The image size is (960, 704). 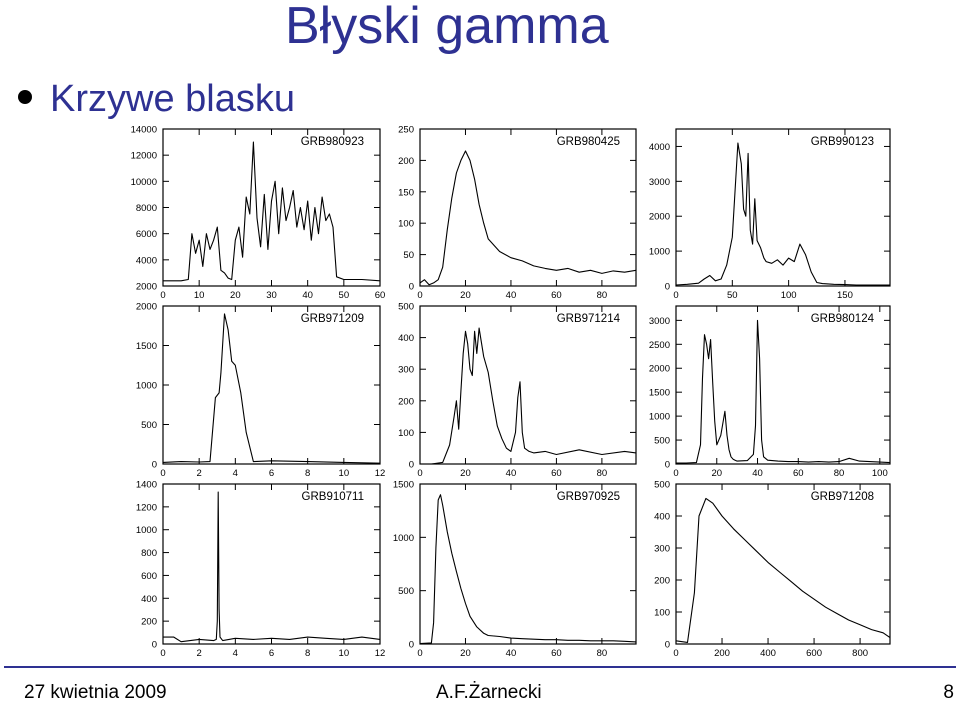 I want to click on panel-6-ytick-label: 1000, so click(x=146, y=530).